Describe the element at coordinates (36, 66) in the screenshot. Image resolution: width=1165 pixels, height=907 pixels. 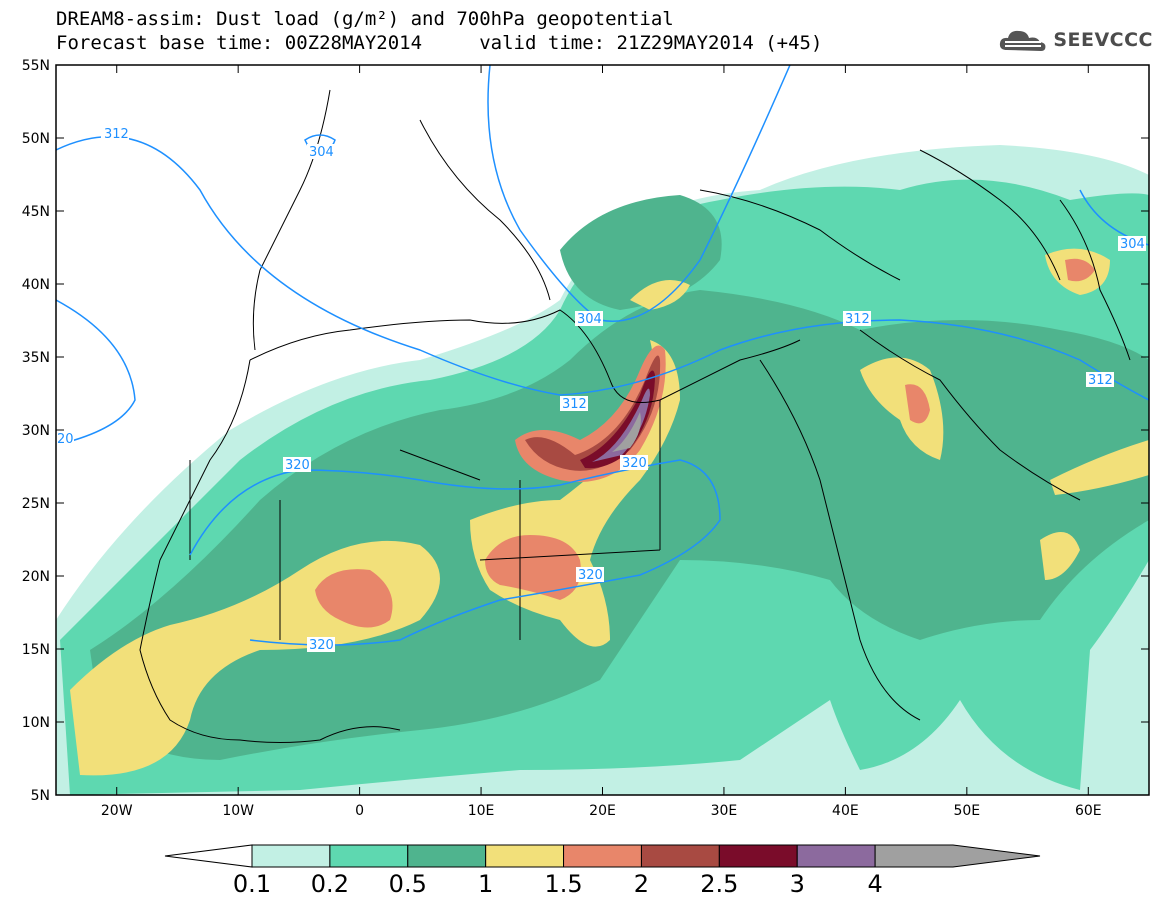
I see `lat-tick-label: 55N` at that location.